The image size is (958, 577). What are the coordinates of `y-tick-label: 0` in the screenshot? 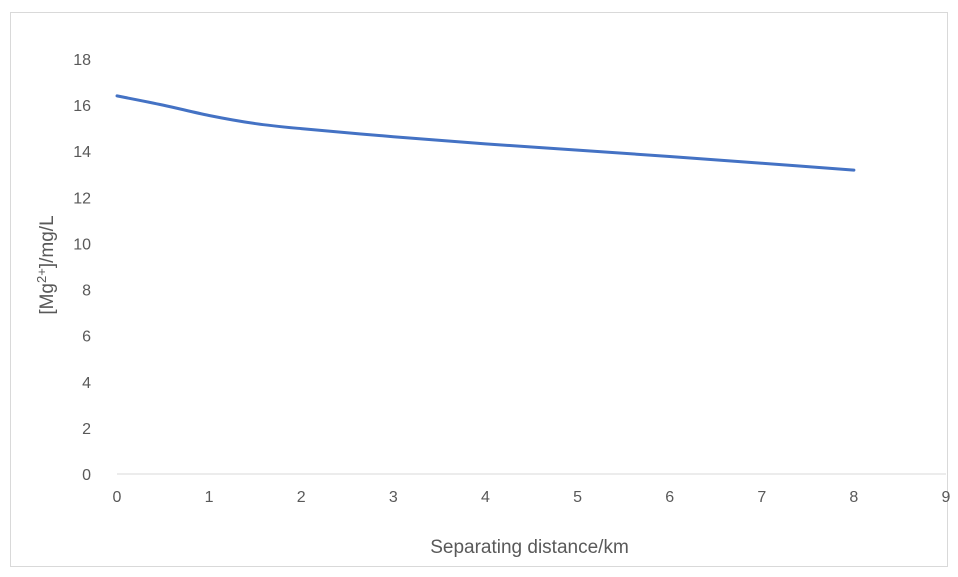 It's located at (86, 475).